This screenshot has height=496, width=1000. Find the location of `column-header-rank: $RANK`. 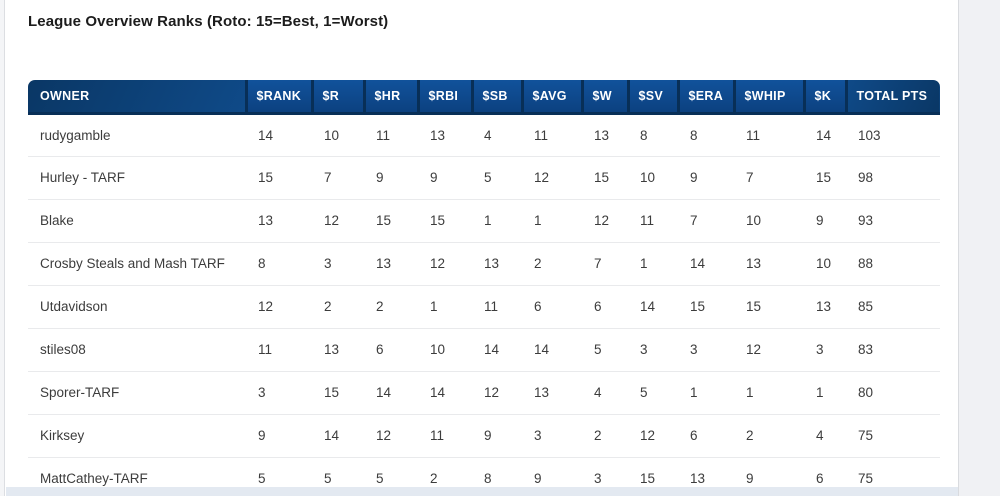

column-header-rank: $RANK is located at coordinates (278, 97).